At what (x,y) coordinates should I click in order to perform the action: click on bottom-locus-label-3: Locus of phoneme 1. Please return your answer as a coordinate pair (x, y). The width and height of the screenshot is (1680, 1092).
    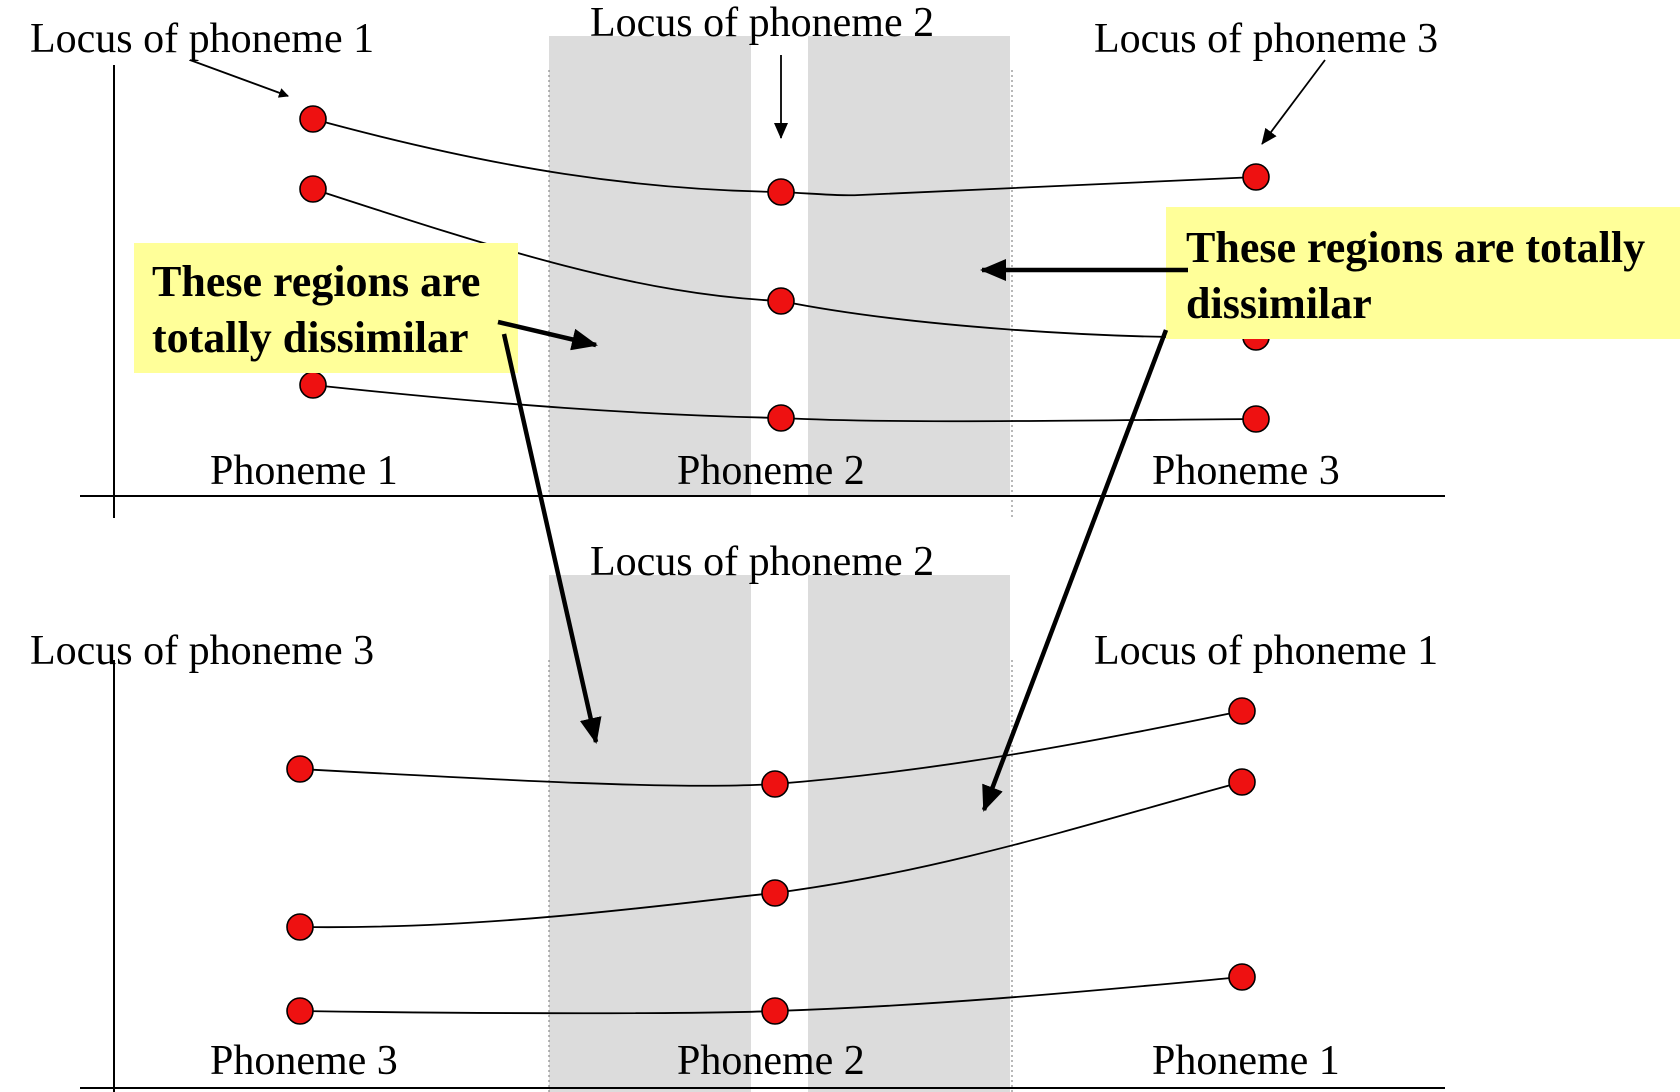
    Looking at the image, I should click on (1266, 651).